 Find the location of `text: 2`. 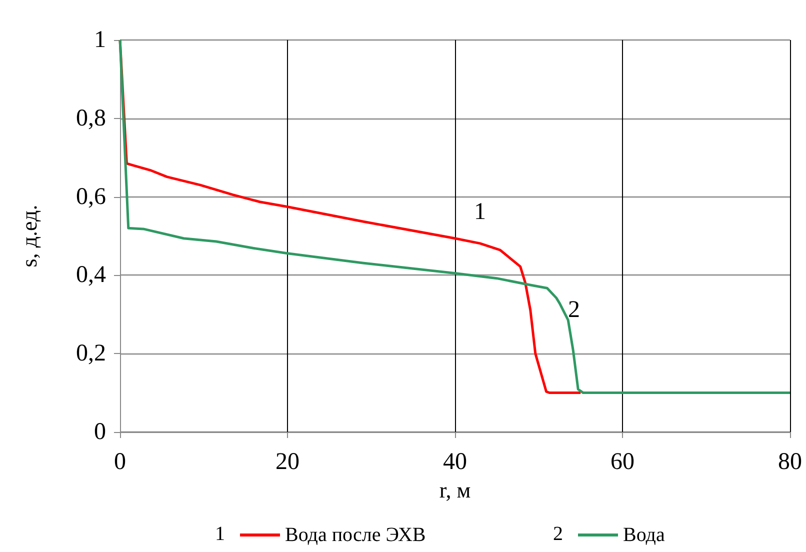

text: 2 is located at coordinates (558, 534).